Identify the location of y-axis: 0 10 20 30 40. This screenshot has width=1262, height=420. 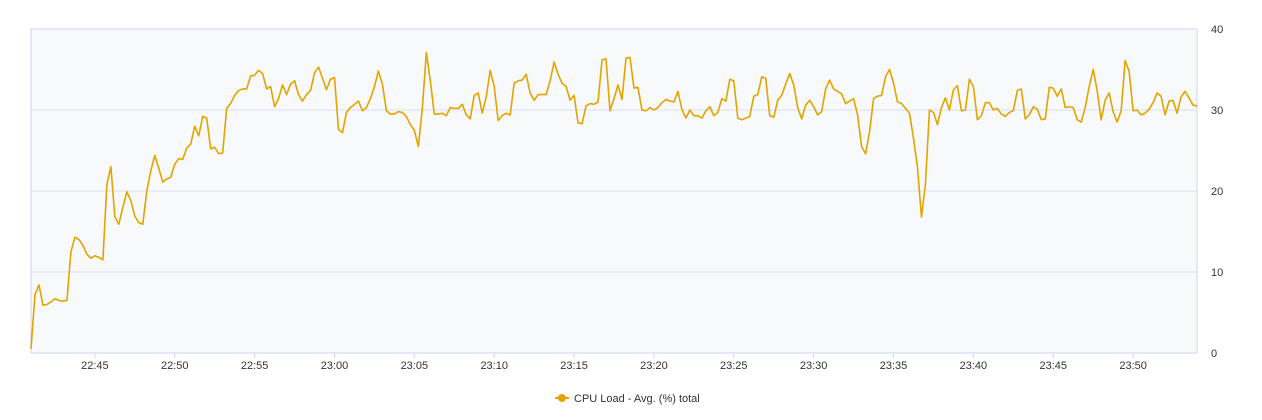
(1217, 192).